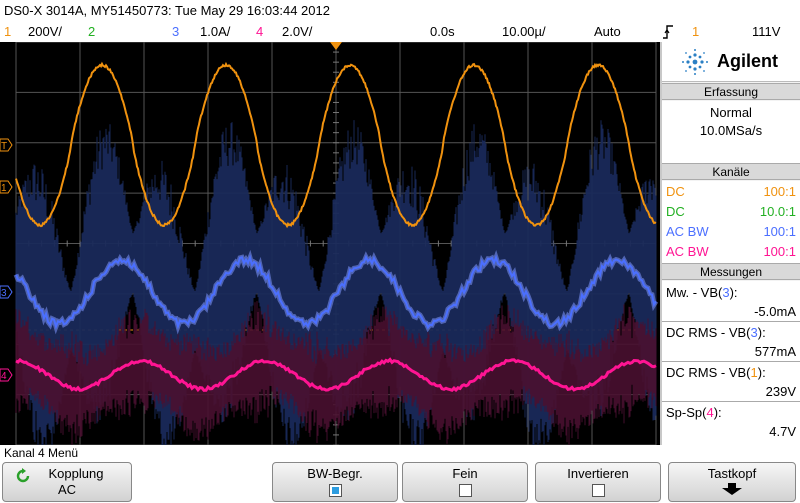 This screenshot has height=503, width=800. Describe the element at coordinates (694, 412) in the screenshot. I see `measurement-label: Sp-Sp(4):` at that location.